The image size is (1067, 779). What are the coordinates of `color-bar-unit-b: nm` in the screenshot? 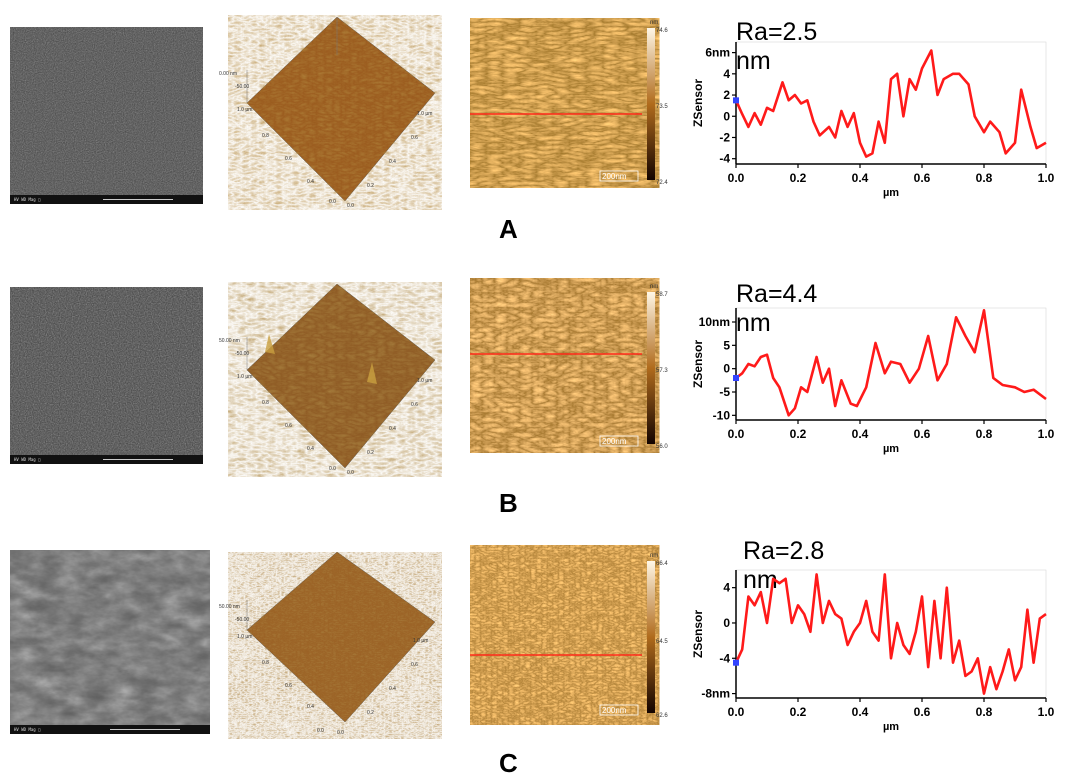 It's located at (654, 287).